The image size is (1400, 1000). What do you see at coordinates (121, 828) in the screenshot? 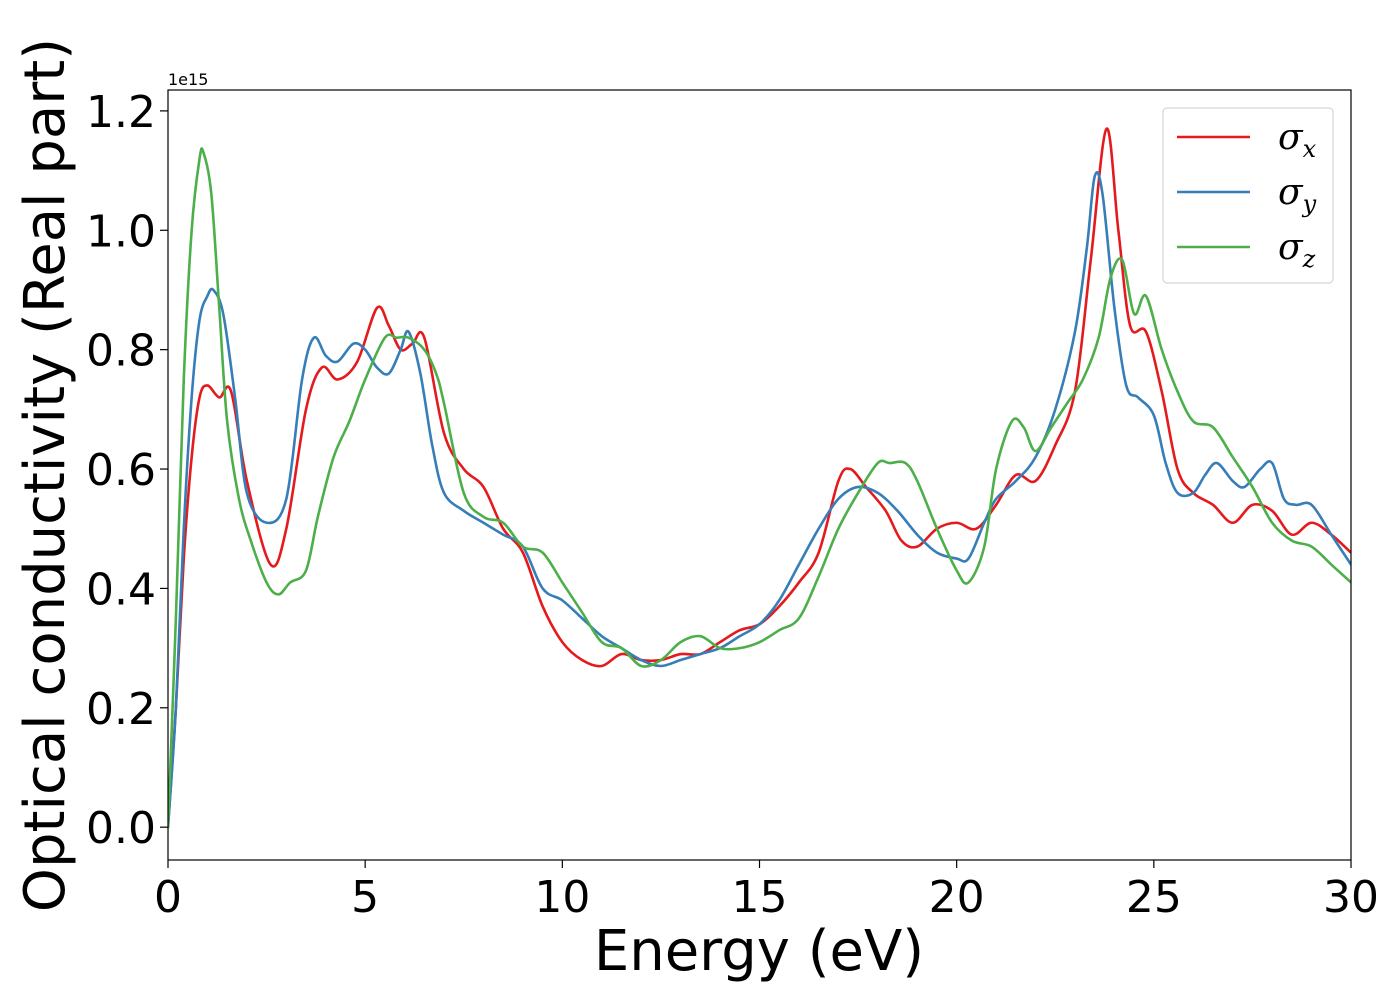
I see `y-tick-label: 0.0` at bounding box center [121, 828].